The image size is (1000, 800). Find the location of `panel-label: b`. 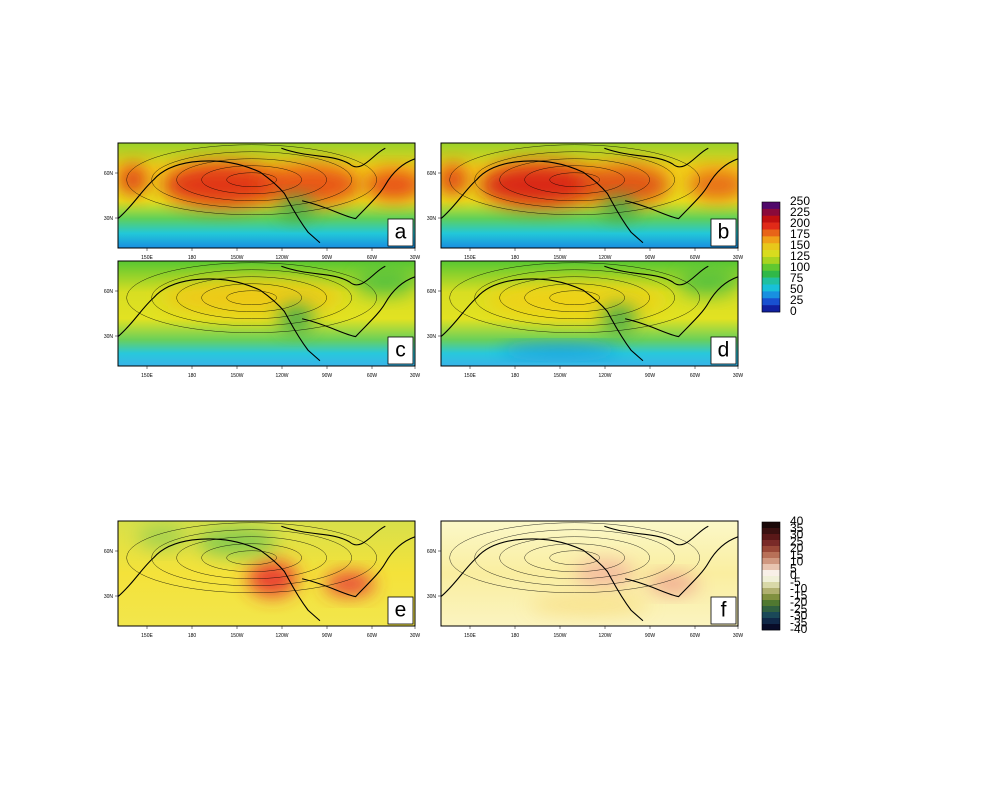

panel-label: b is located at coordinates (724, 232).